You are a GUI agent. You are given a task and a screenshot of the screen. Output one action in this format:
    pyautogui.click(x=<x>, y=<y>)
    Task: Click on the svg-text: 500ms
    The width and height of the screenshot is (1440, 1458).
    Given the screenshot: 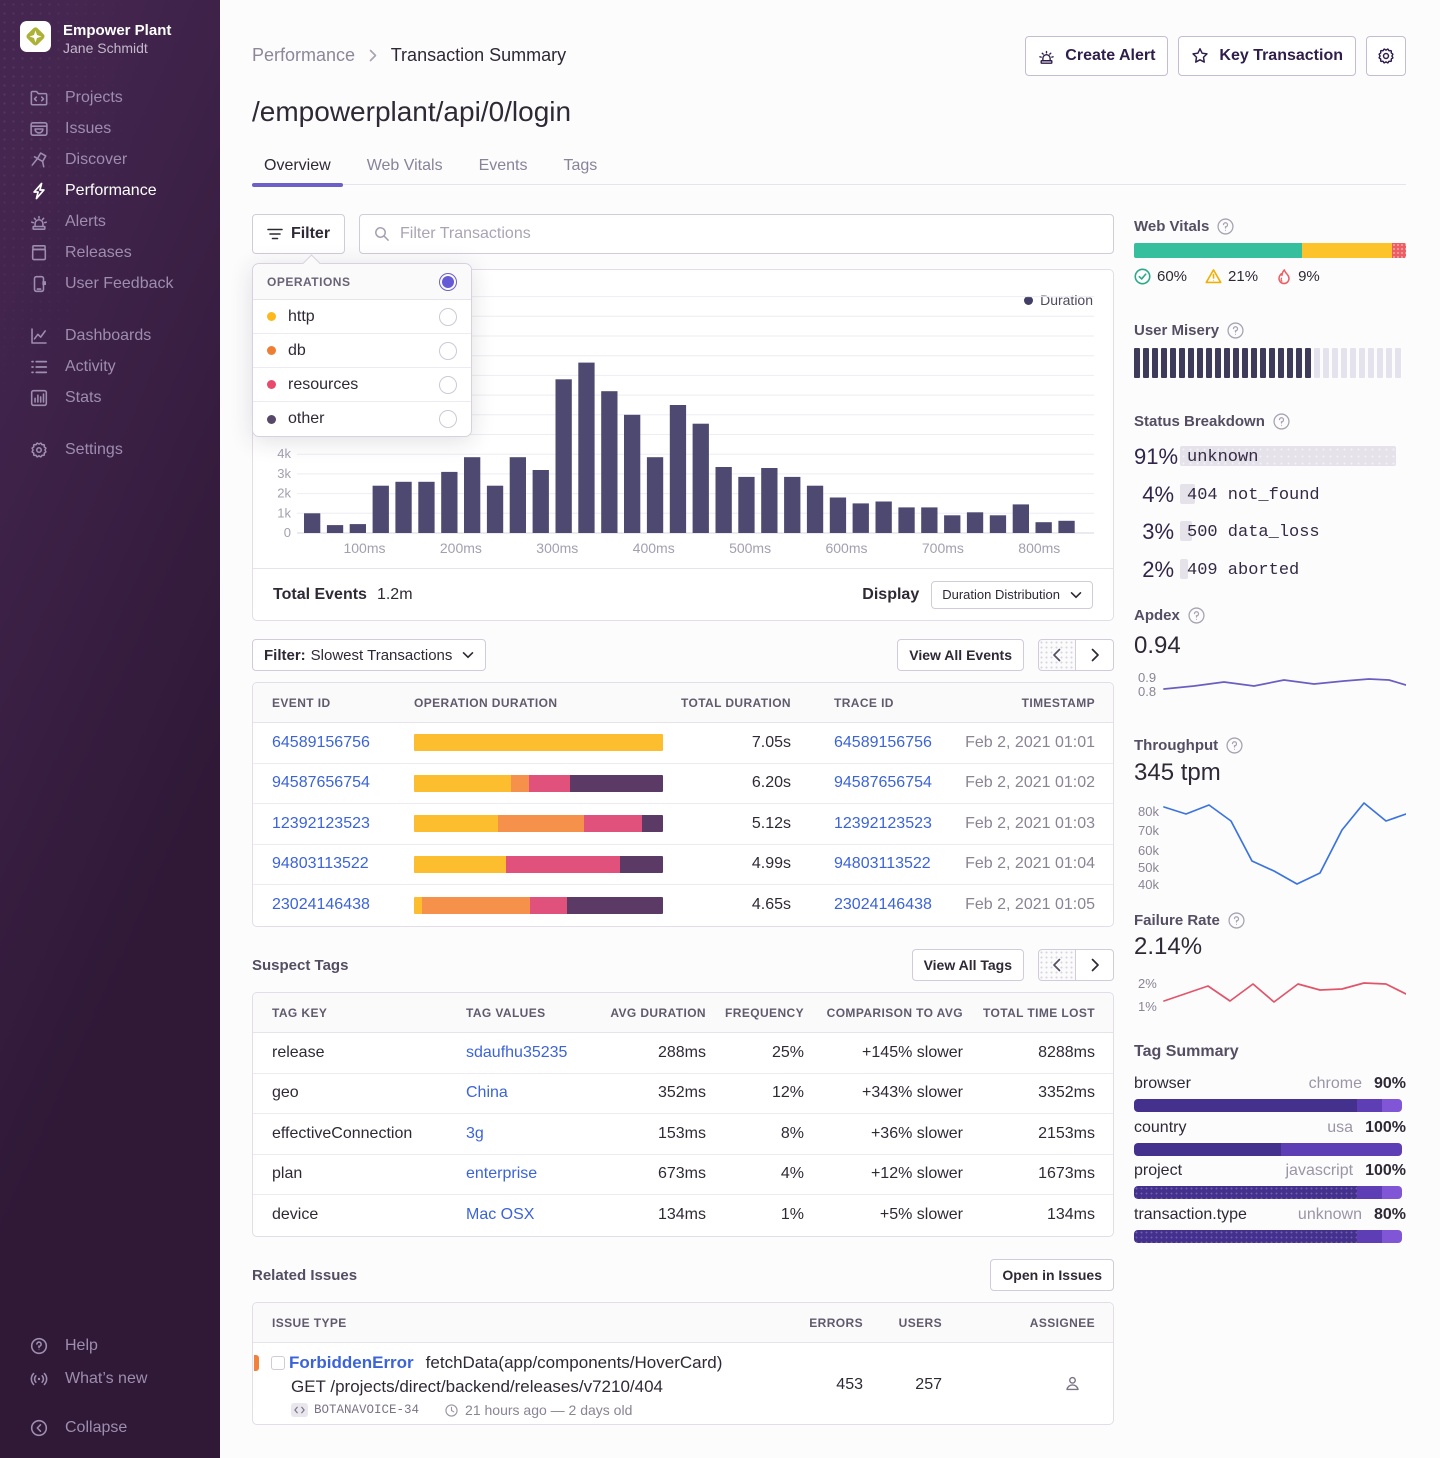 What is the action you would take?
    pyautogui.click(x=750, y=548)
    